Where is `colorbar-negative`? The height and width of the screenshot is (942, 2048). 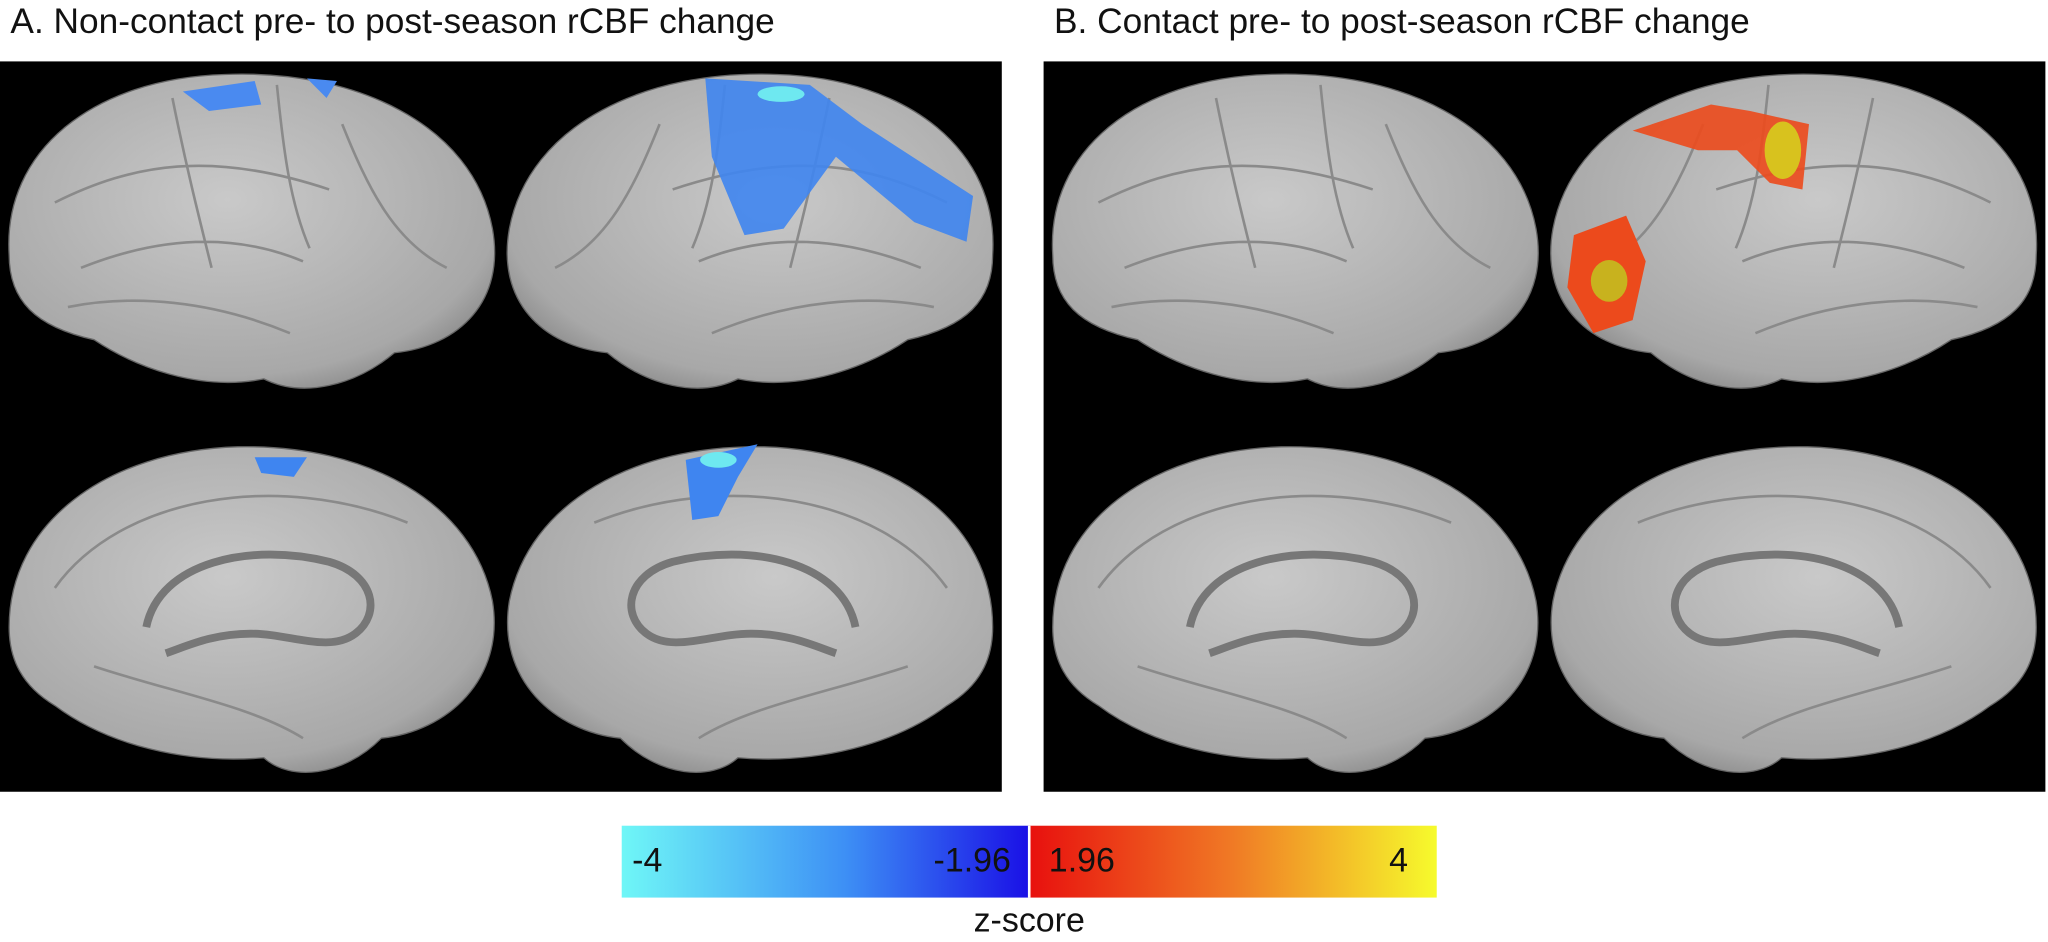 colorbar-negative is located at coordinates (825, 861).